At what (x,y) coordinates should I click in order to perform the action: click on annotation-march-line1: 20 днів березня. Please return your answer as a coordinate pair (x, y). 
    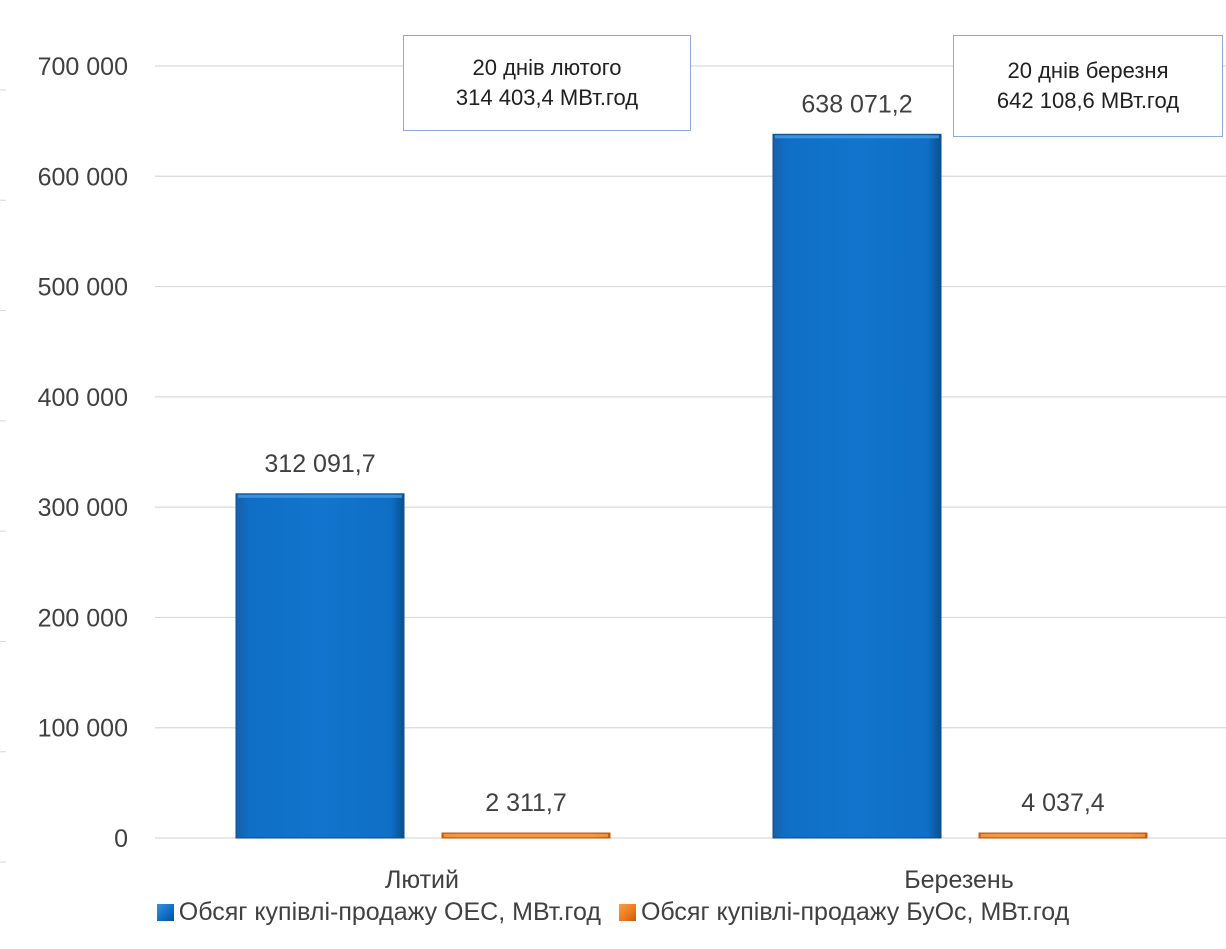
    Looking at the image, I should click on (1088, 70).